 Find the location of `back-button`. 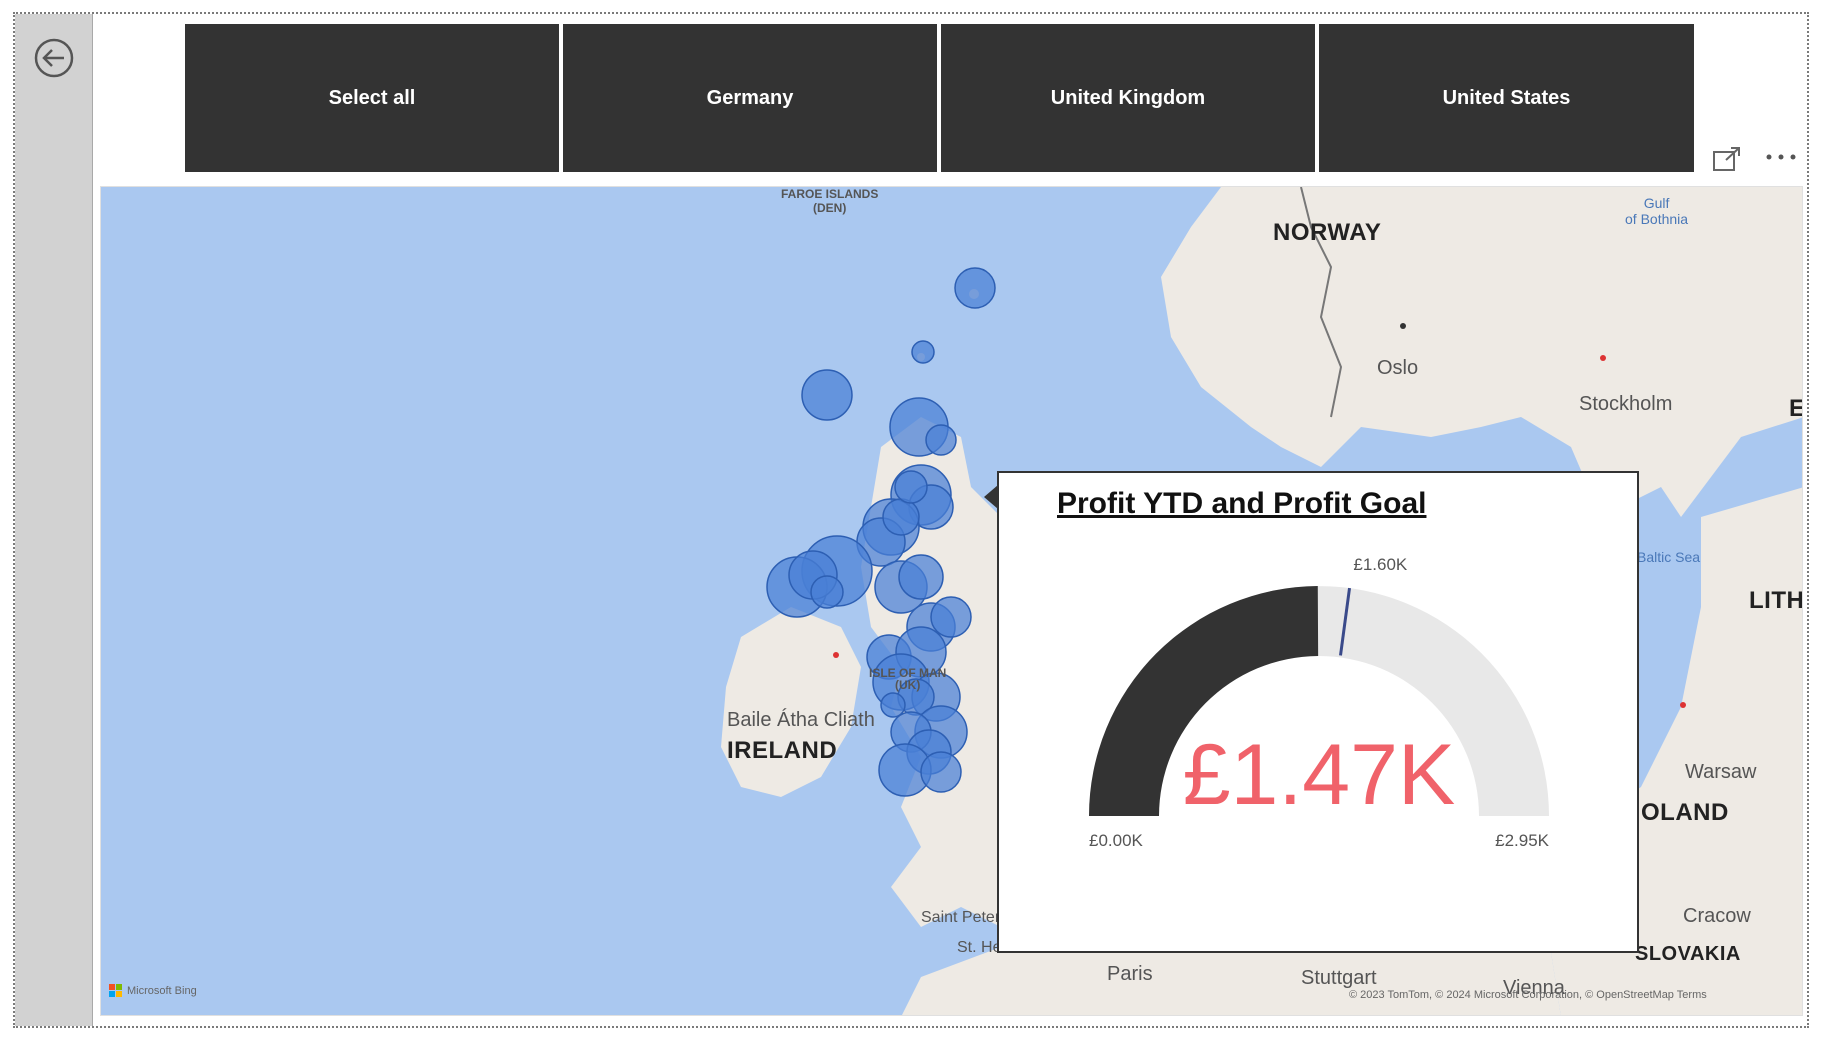

back-button is located at coordinates (54, 58).